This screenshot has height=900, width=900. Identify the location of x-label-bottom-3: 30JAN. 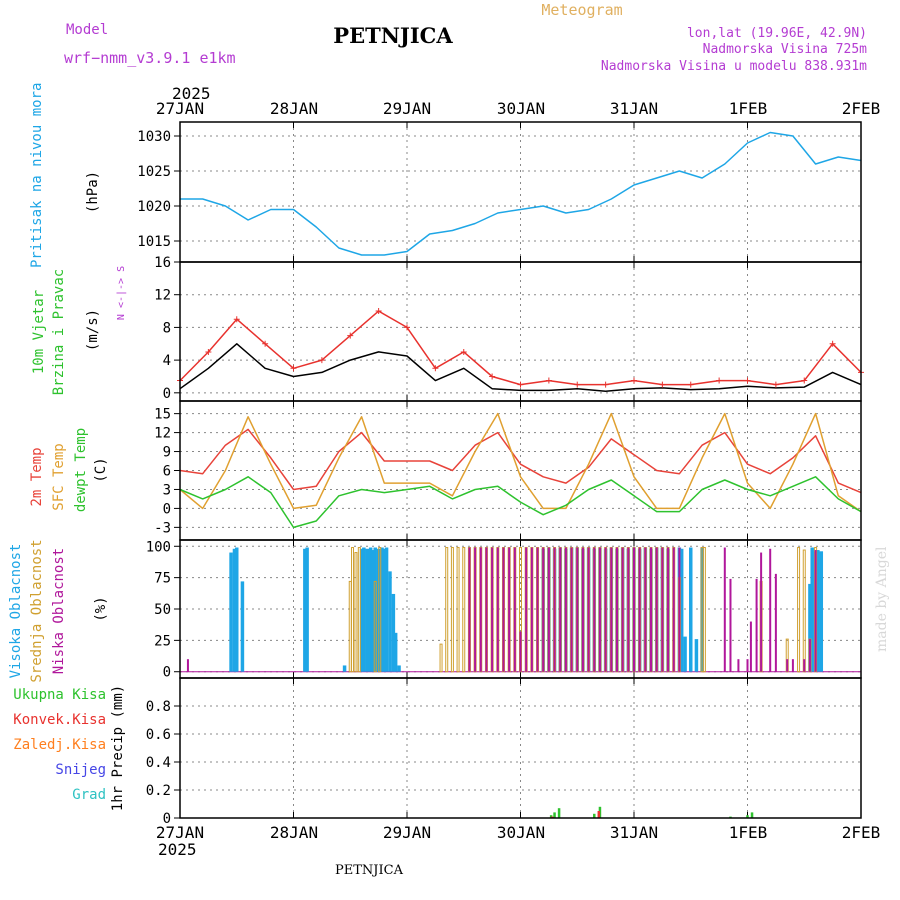
(521, 832).